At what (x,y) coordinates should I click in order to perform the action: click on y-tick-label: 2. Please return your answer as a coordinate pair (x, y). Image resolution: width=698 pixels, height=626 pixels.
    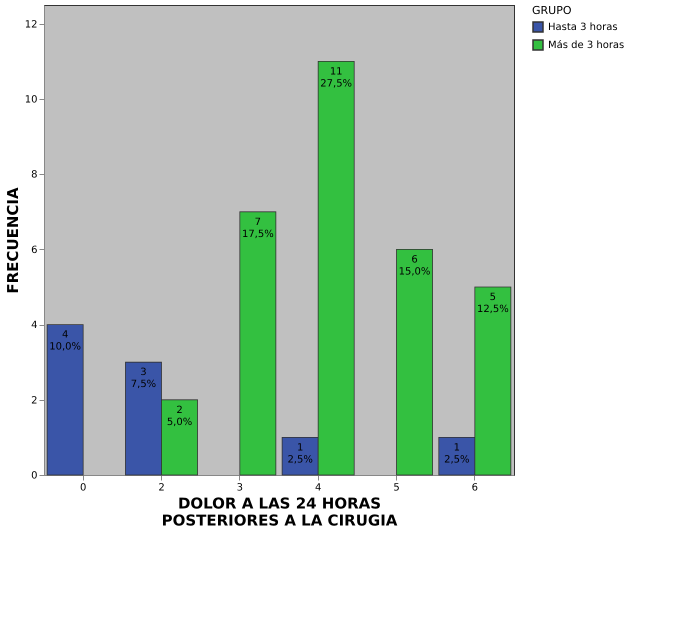
    Looking at the image, I should click on (34, 400).